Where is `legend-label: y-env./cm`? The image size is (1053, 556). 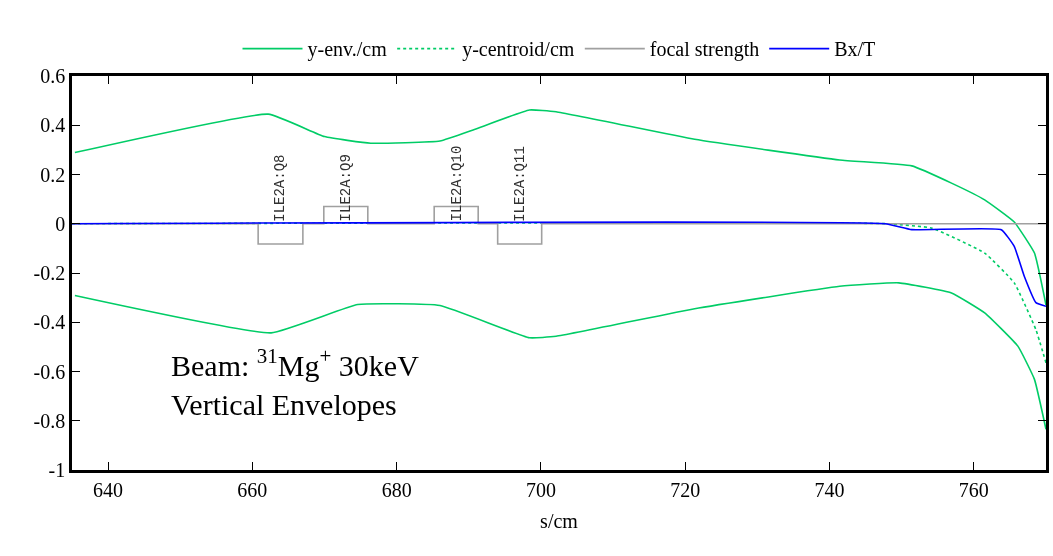 legend-label: y-env./cm is located at coordinates (347, 50).